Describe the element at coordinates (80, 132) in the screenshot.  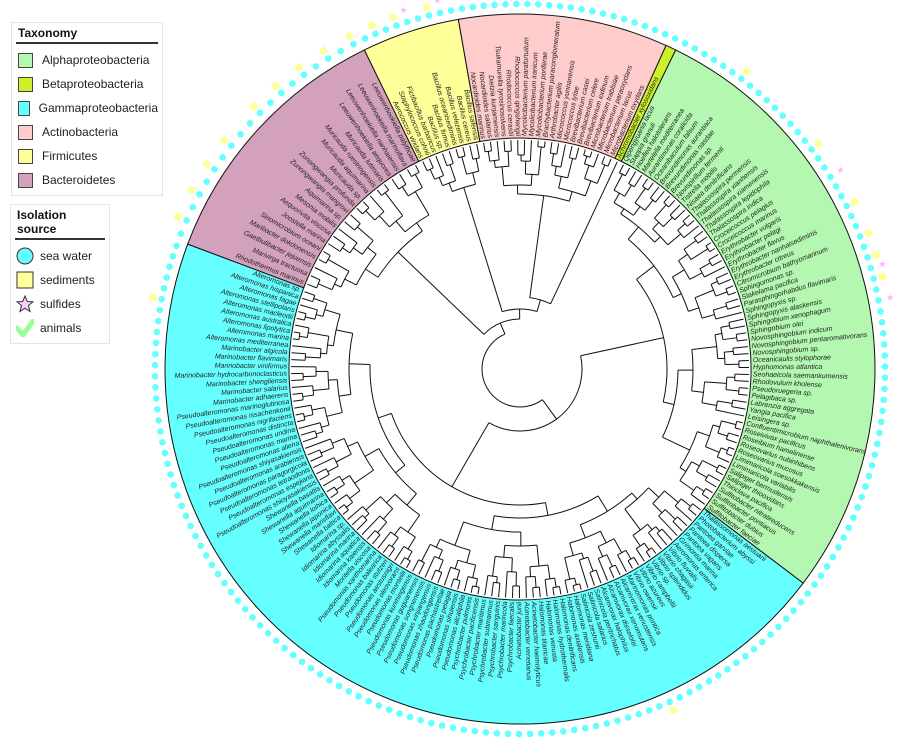
I see `taxonomy-label: Actinobacteria` at that location.